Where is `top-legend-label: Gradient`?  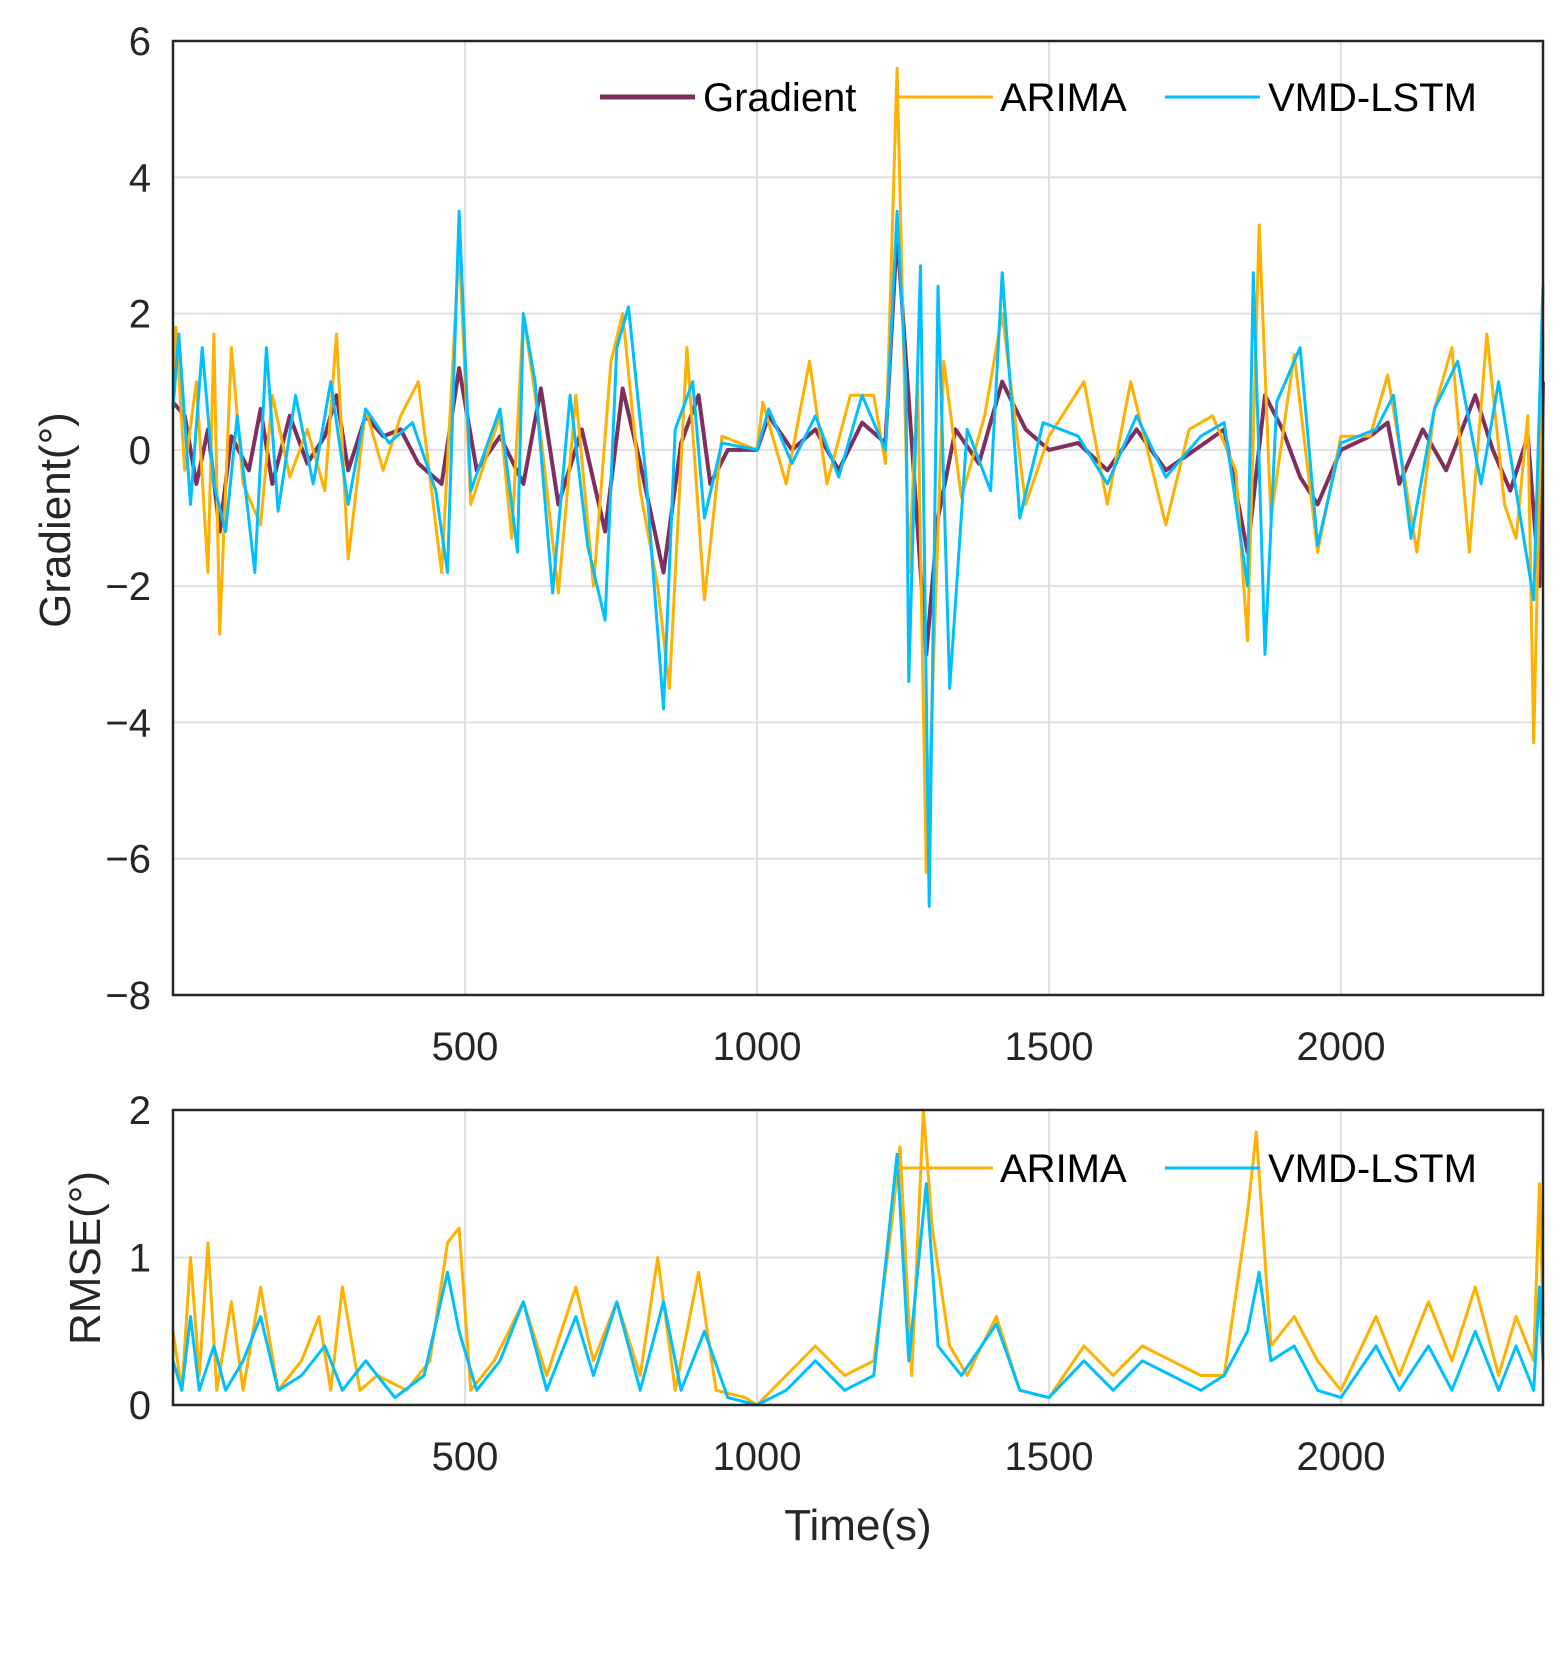 top-legend-label: Gradient is located at coordinates (779, 98).